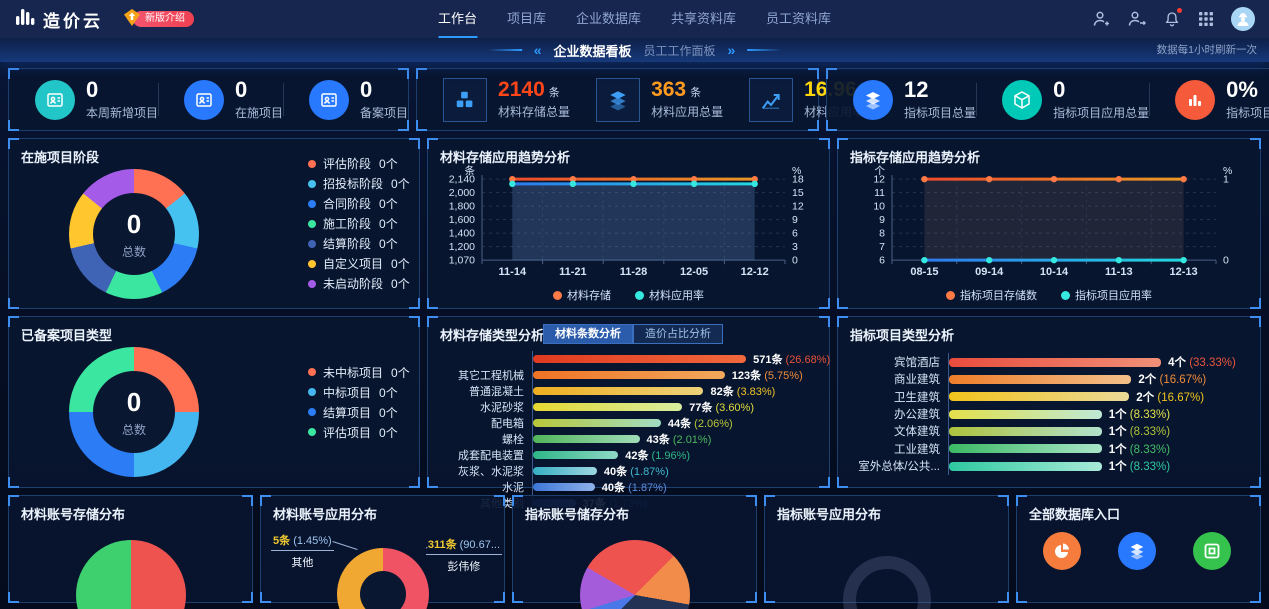 The height and width of the screenshot is (609, 1269). I want to click on legend-item: 材料应用率, so click(669, 295).